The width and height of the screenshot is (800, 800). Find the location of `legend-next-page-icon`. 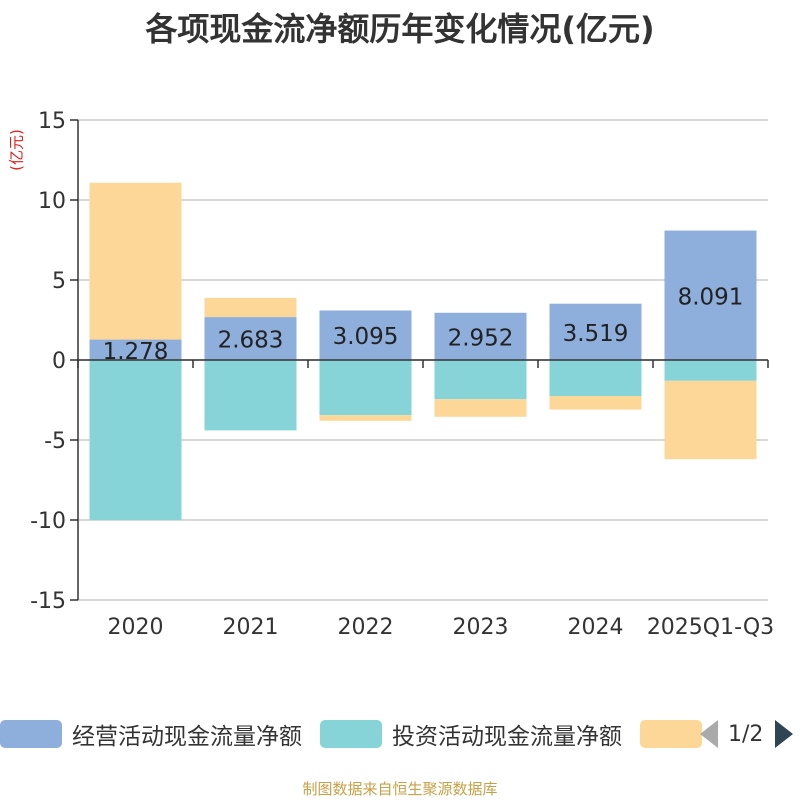

legend-next-page-icon is located at coordinates (784, 734).